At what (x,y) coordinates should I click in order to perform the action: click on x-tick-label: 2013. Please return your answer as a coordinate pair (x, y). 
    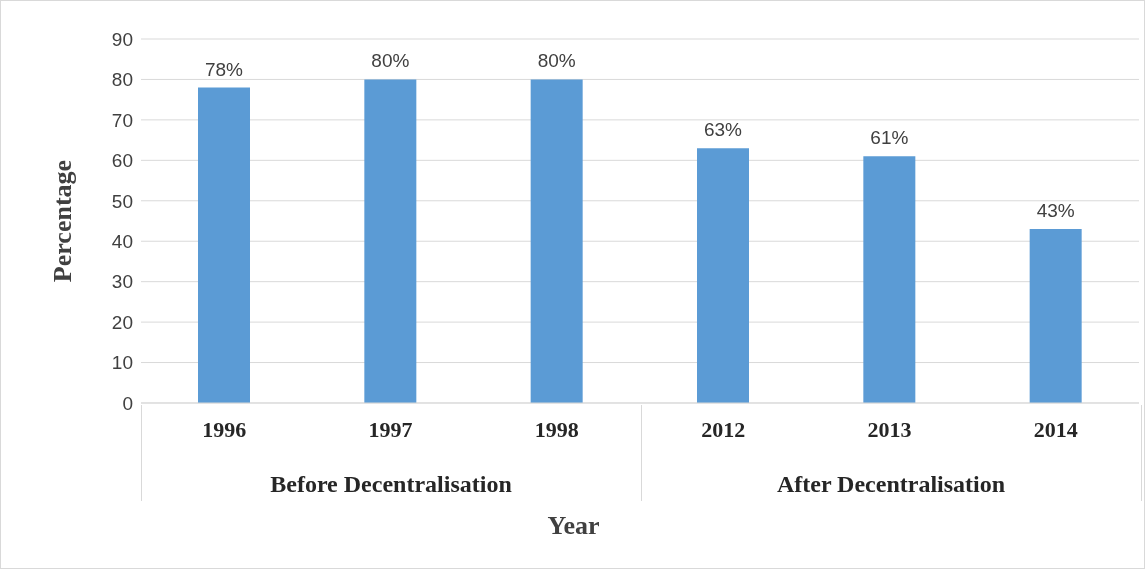
    Looking at the image, I should click on (889, 429).